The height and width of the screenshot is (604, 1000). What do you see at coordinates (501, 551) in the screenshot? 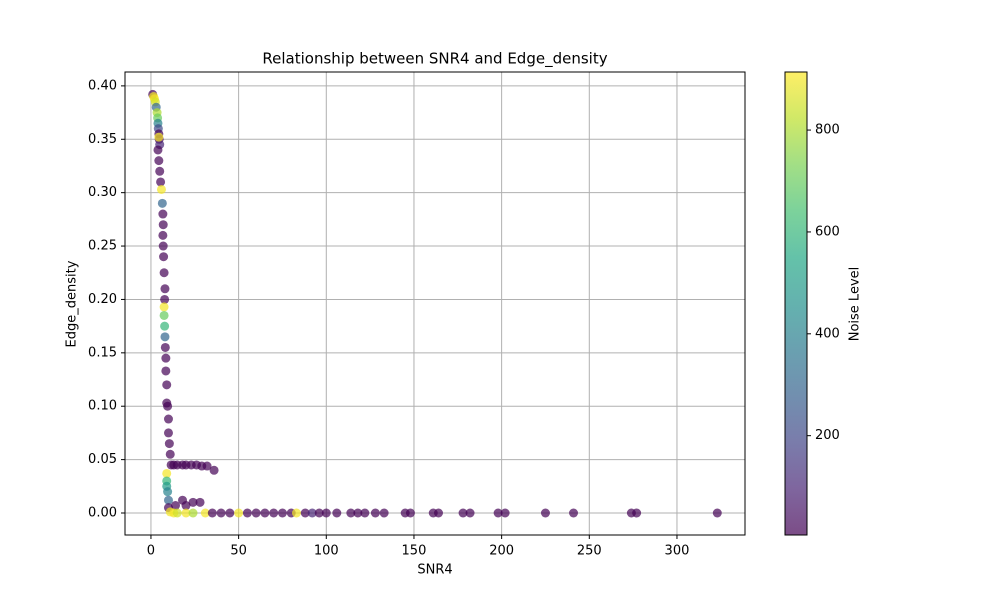
I see `x-tick-label: 200` at bounding box center [501, 551].